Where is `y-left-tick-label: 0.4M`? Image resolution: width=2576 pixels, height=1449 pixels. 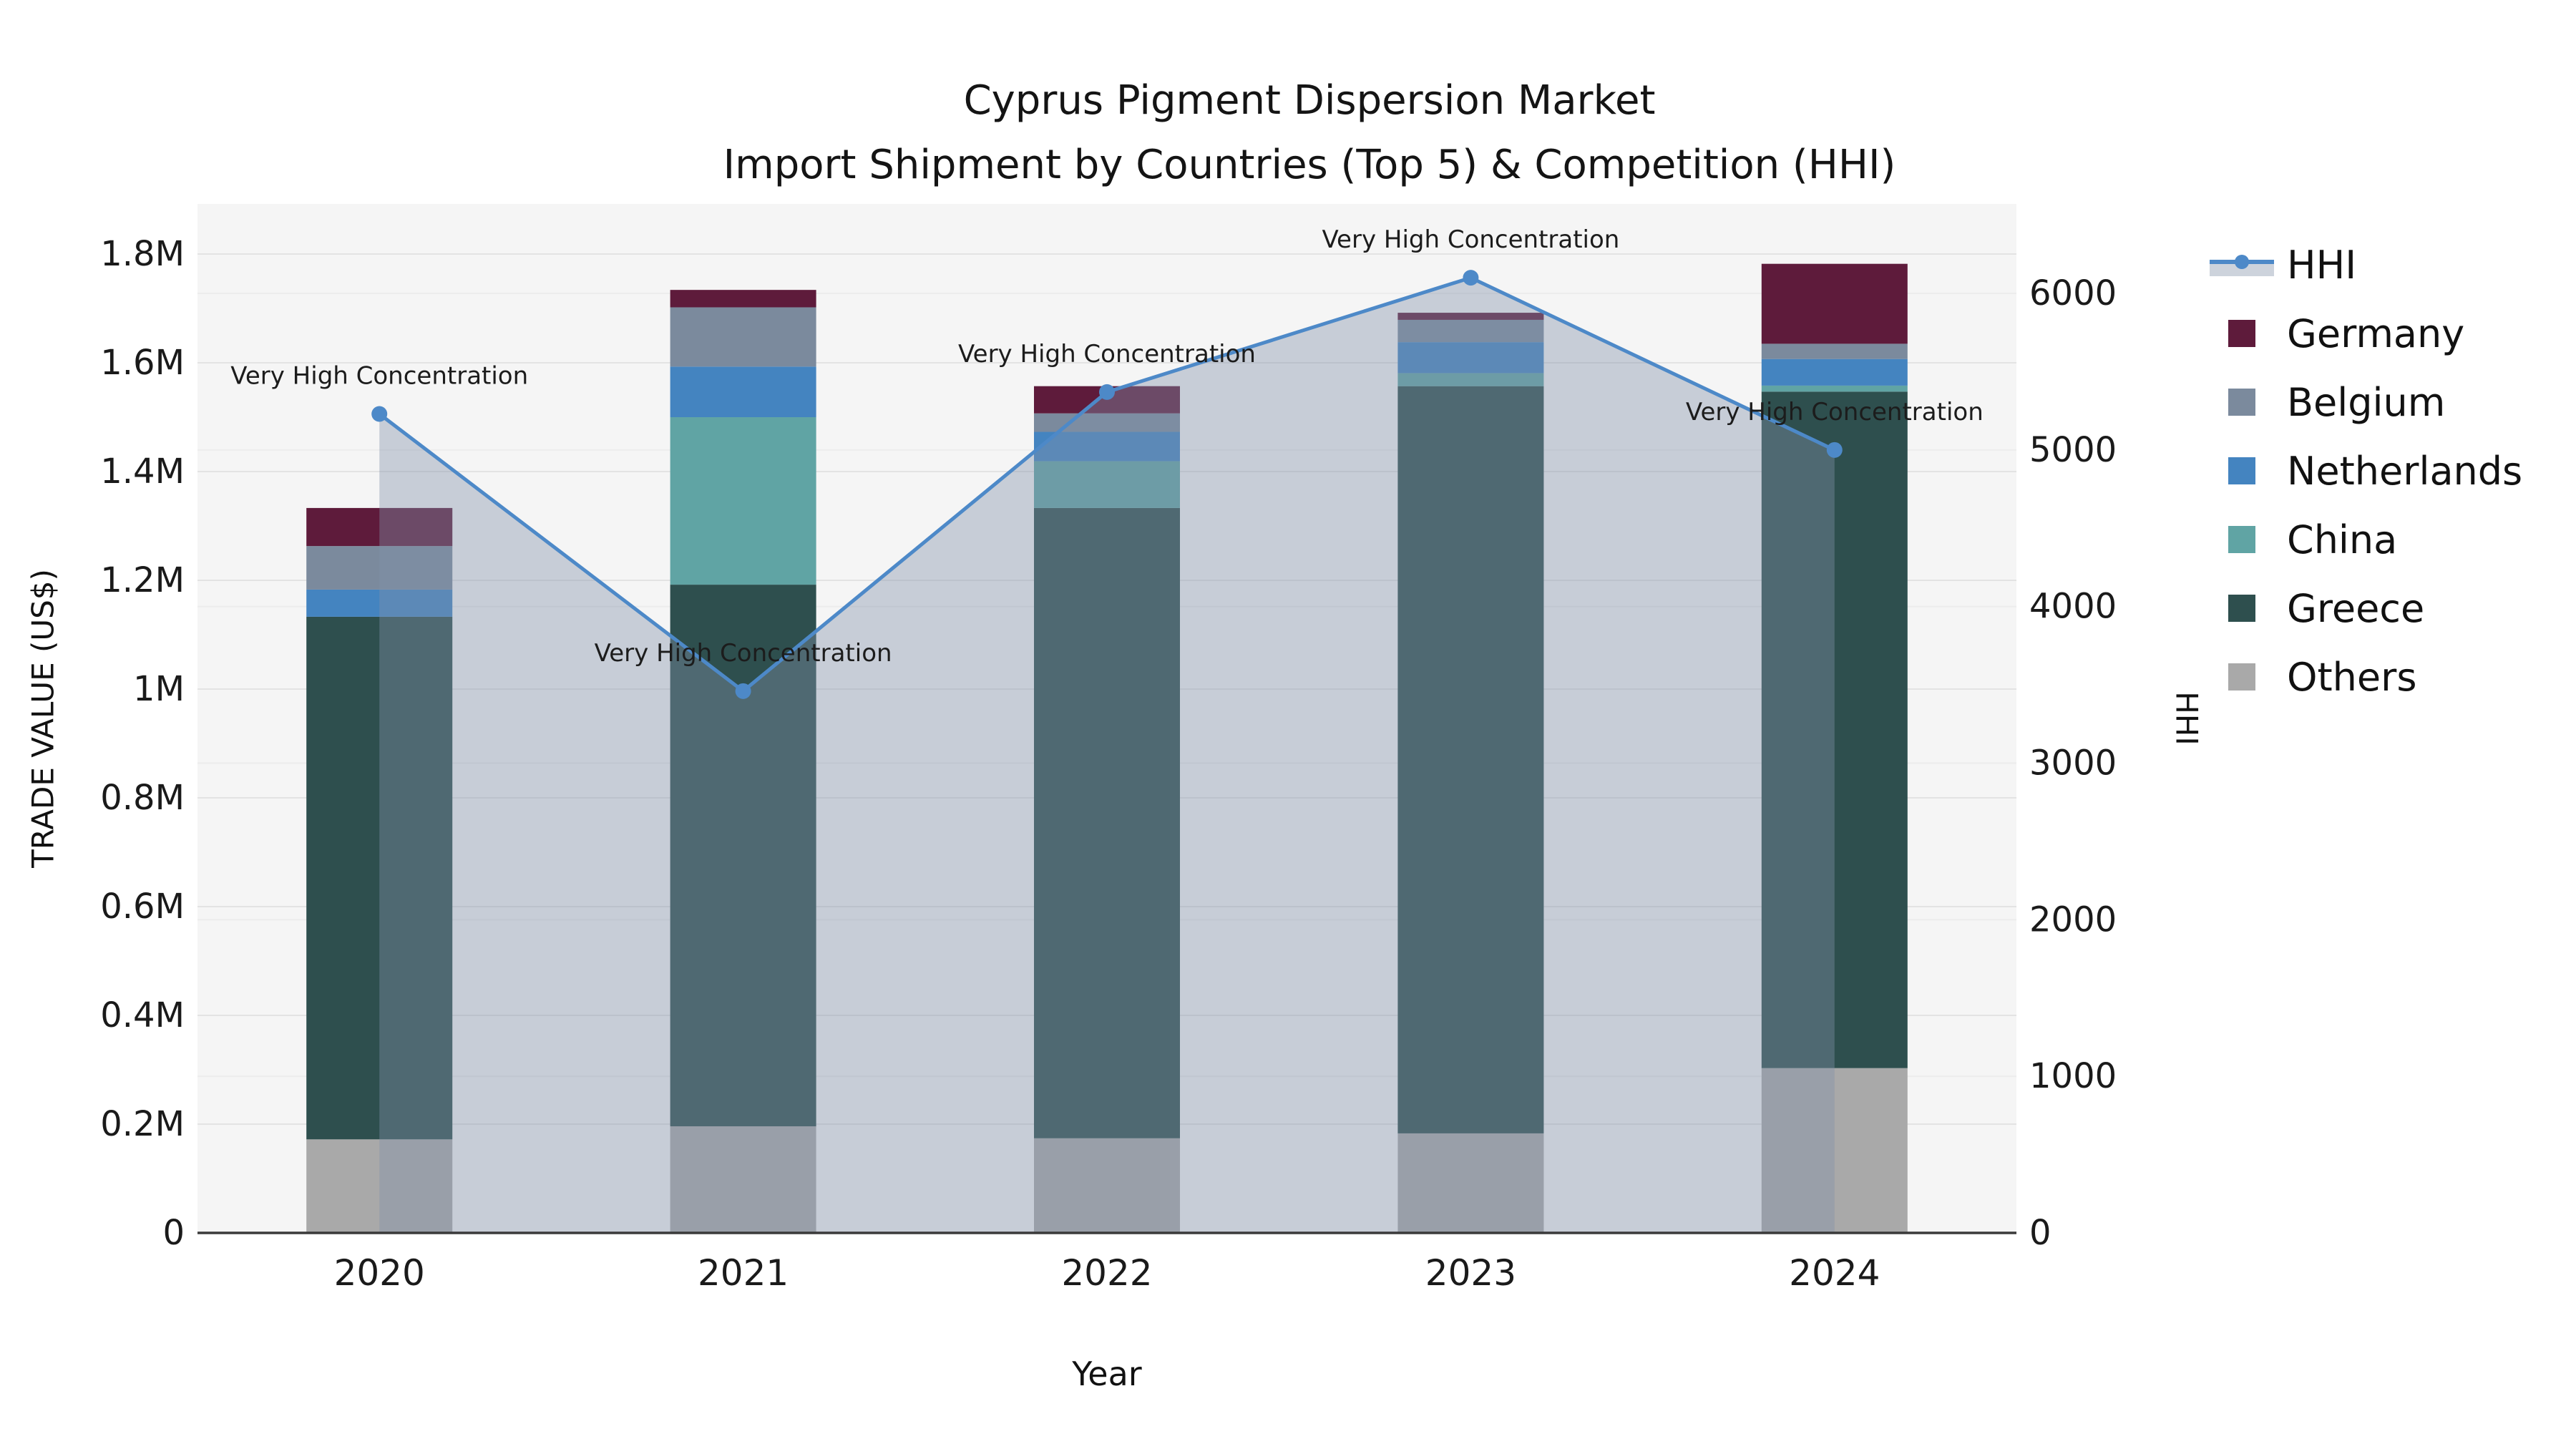 y-left-tick-label: 0.4M is located at coordinates (142, 1015).